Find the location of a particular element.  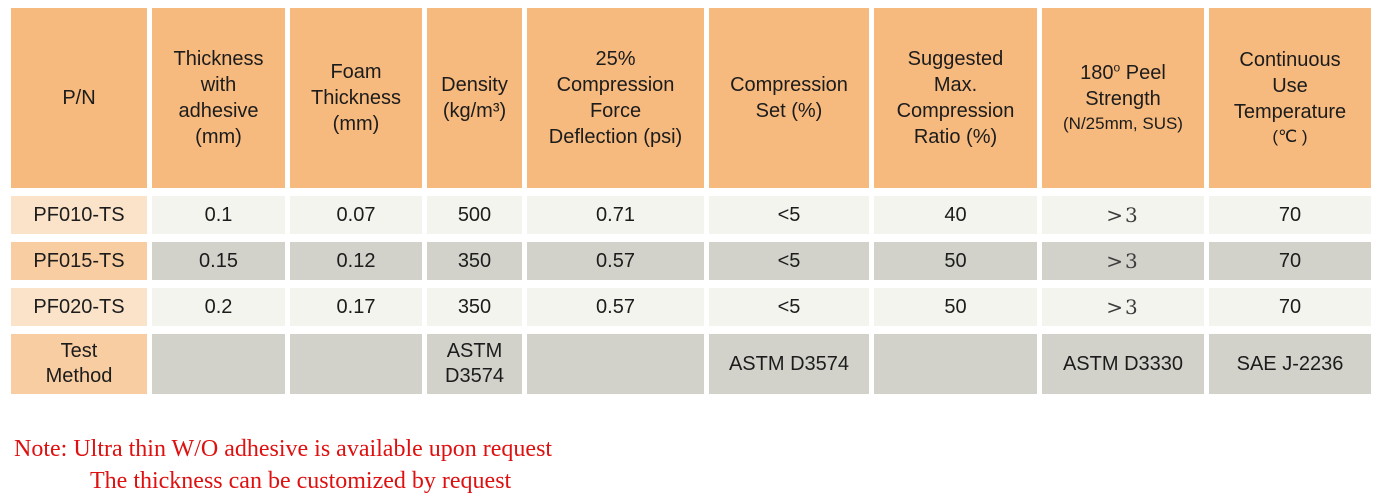

value-cell: 0.12 is located at coordinates (356, 261).